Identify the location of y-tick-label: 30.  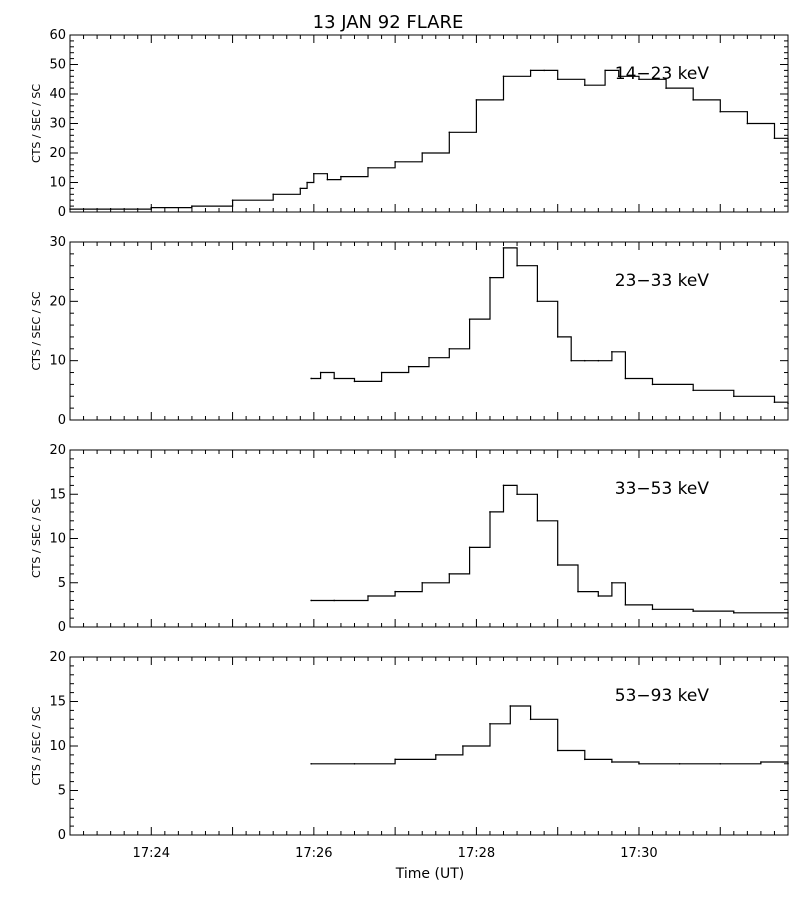
(57, 242).